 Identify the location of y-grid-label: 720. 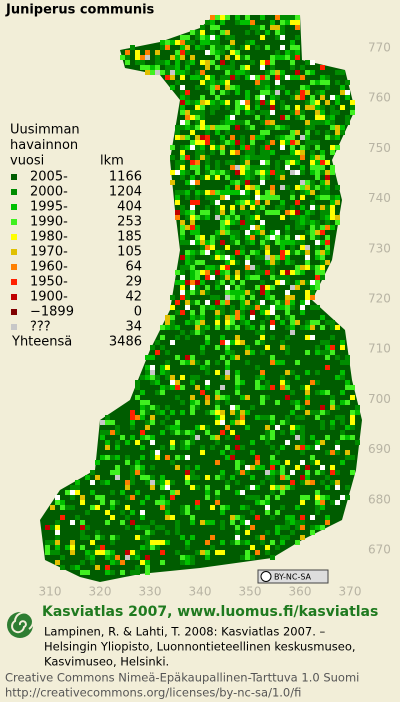
(379, 299).